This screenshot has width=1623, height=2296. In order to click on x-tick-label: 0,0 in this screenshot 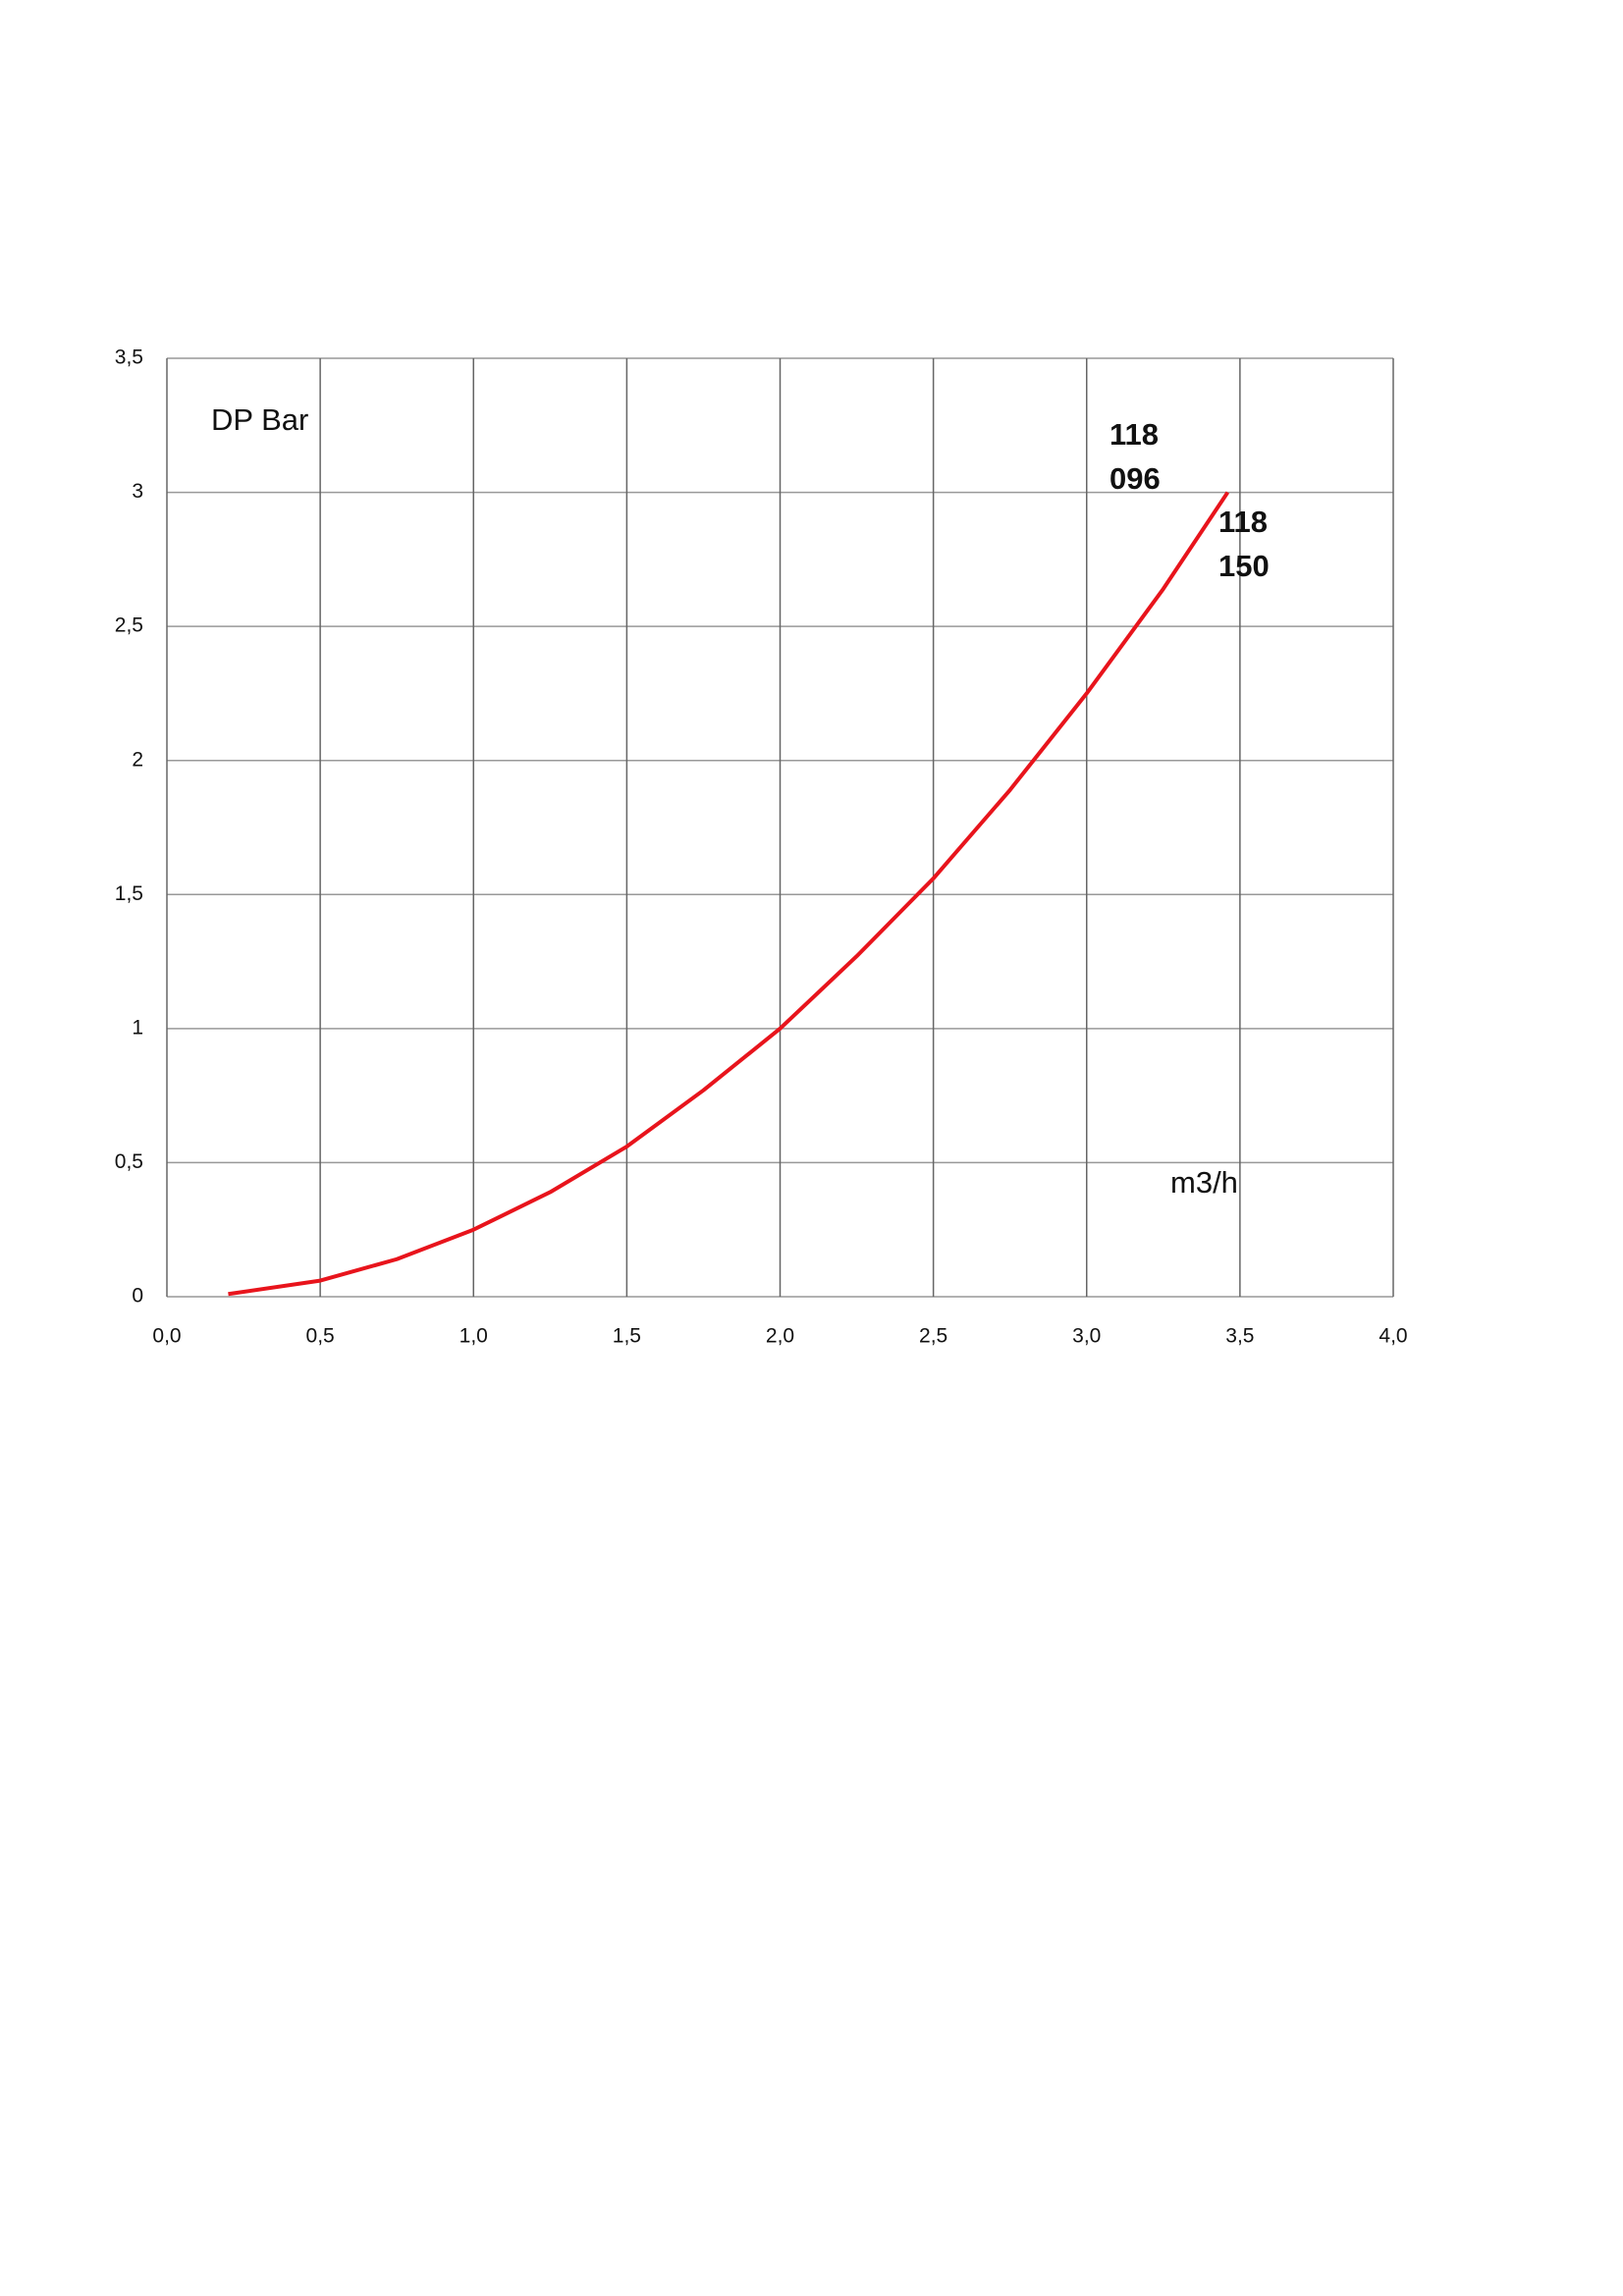, I will do `click(166, 1337)`.